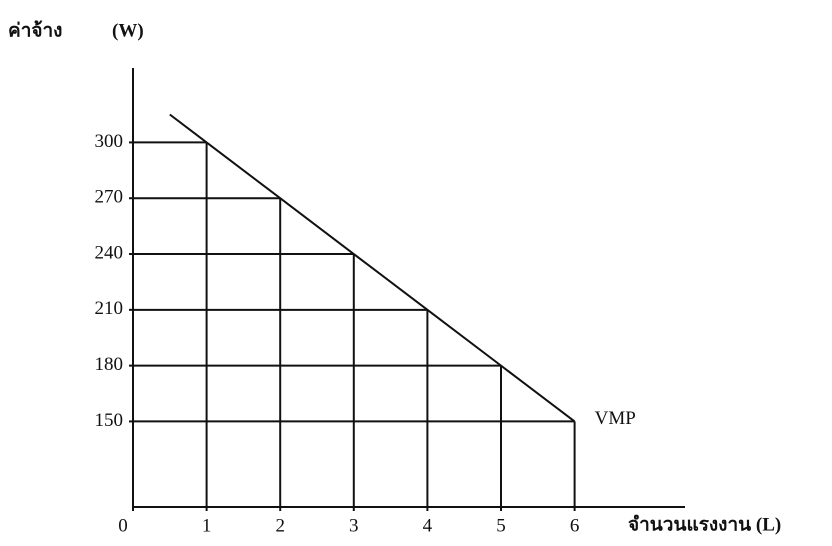  What do you see at coordinates (207, 525) in the screenshot?
I see `x-tick-label: 1` at bounding box center [207, 525].